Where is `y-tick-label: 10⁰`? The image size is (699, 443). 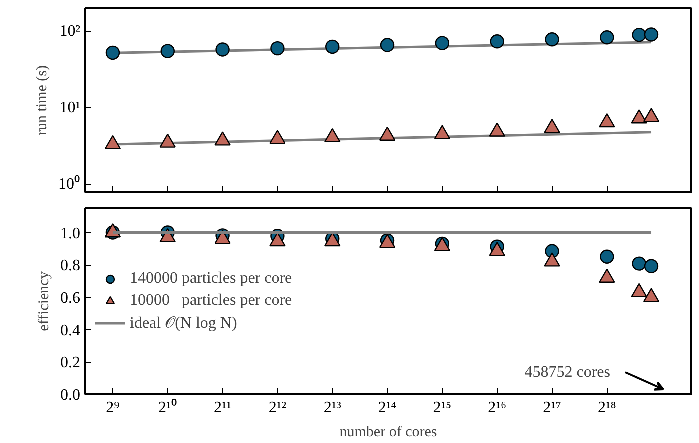
y-tick-label: 10⁰ is located at coordinates (69, 183).